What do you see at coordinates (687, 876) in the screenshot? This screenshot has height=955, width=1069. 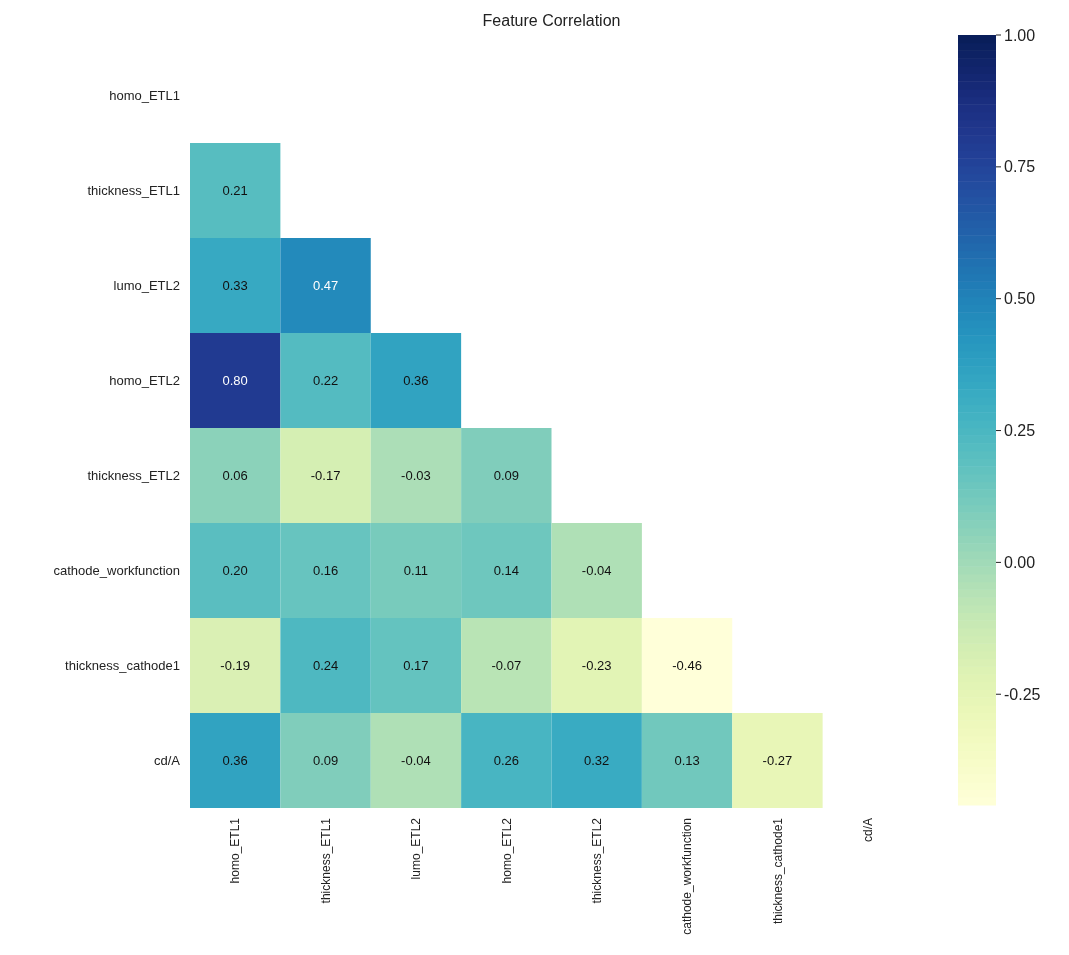 I see `x-tick-label: cathode_workfunction` at bounding box center [687, 876].